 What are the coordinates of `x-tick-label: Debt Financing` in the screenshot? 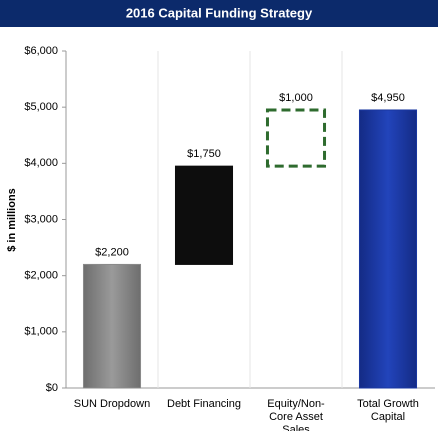 It's located at (204, 404).